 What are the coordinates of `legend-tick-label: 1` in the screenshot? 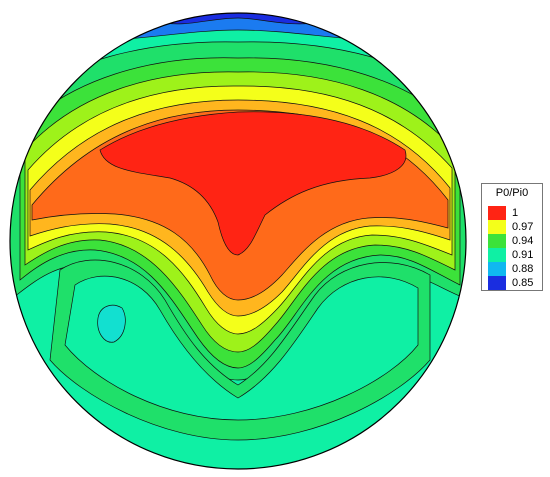 It's located at (515, 213).